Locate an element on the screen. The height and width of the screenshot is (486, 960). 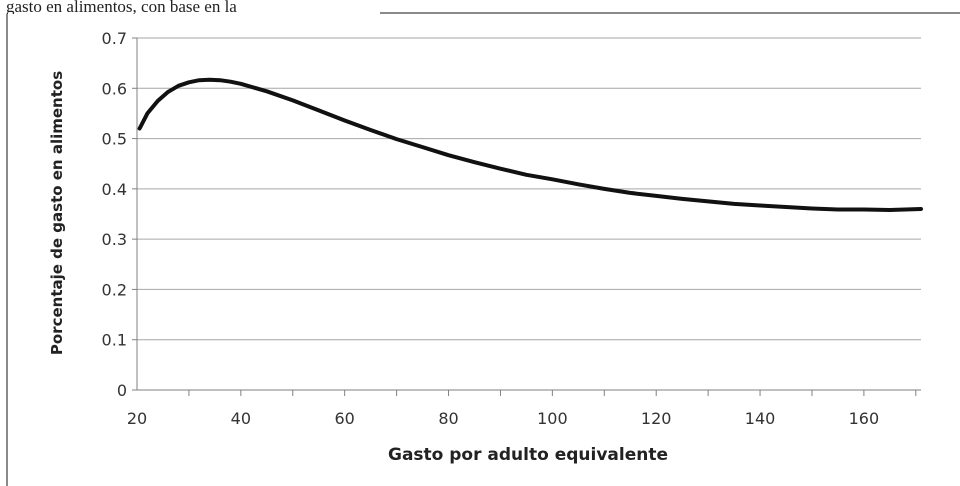
y-tick-label: 0.3 is located at coordinates (114, 239).